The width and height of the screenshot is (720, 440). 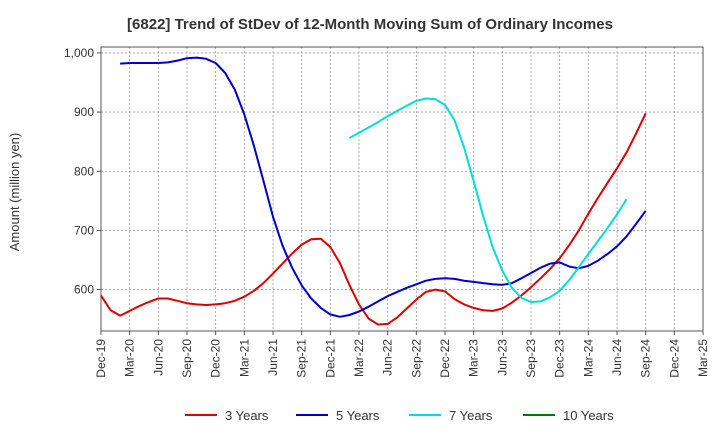 What do you see at coordinates (474, 358) in the screenshot?
I see `x-tick-label: Mar-23` at bounding box center [474, 358].